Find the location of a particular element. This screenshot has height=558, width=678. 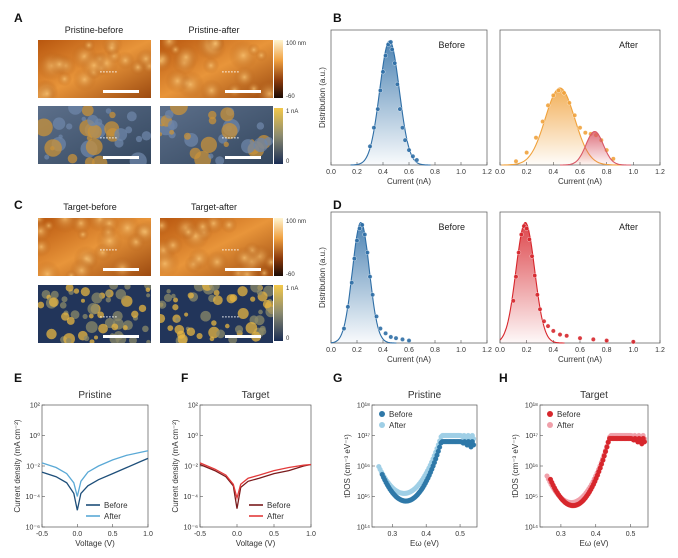

panel-label-e: E is located at coordinates (18, 378).